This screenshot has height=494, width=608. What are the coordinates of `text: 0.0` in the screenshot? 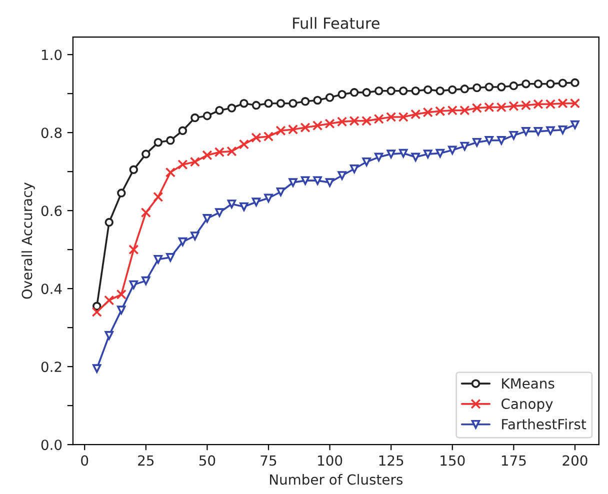 It's located at (51, 445).